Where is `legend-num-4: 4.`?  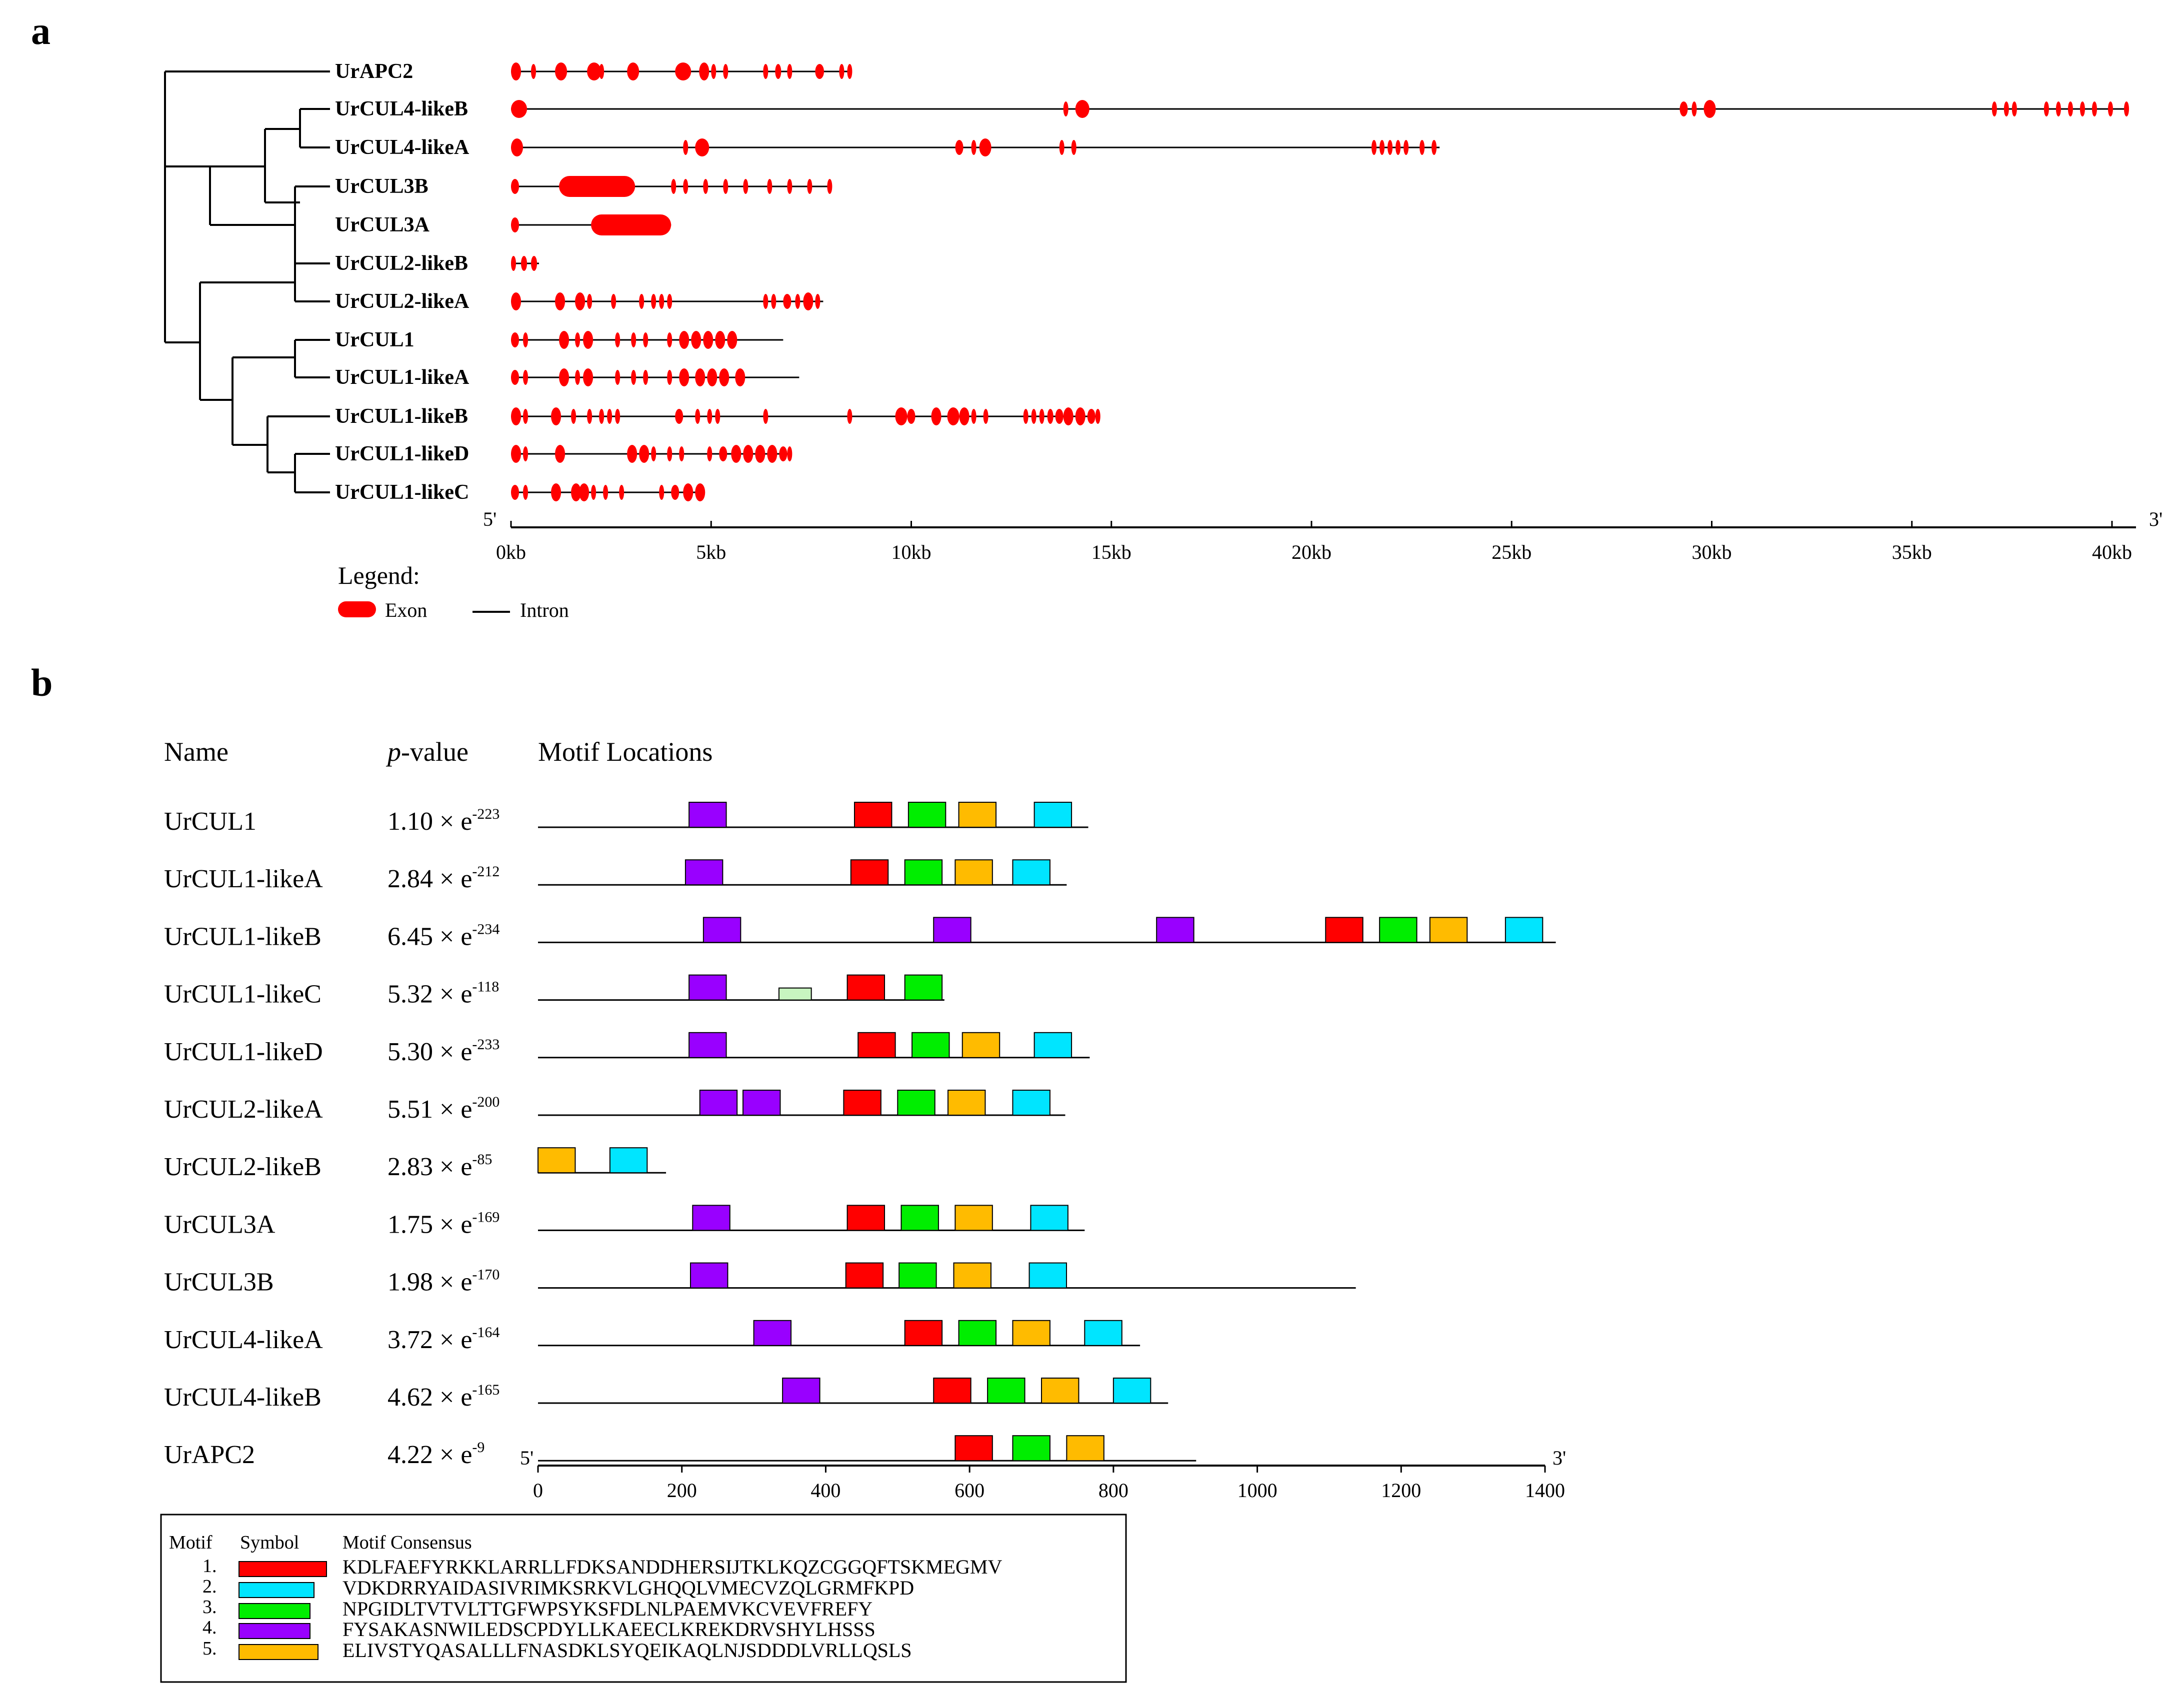 legend-num-4: 4. is located at coordinates (209, 1627).